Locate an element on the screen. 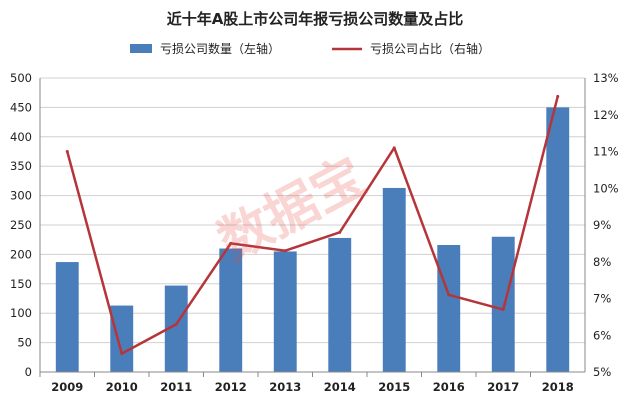 The width and height of the screenshot is (630, 405). y-left-tick-label: 500 is located at coordinates (21, 78).